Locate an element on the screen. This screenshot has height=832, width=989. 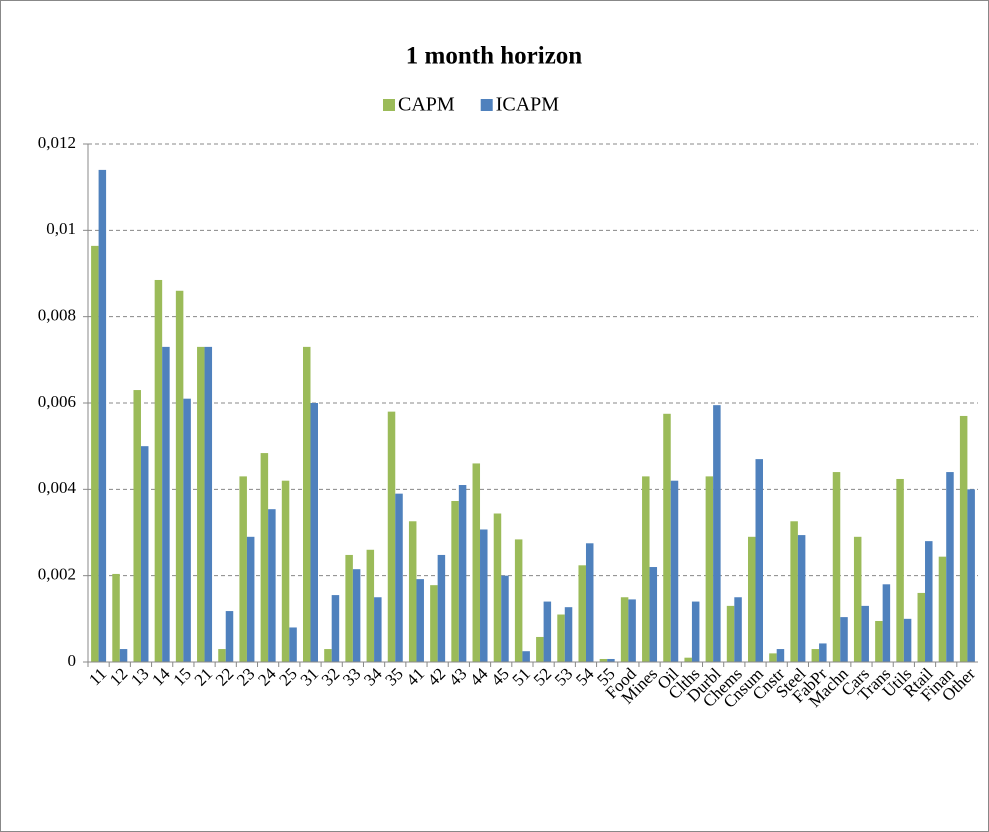
y-tick-label: 0,008 is located at coordinates (57, 315).